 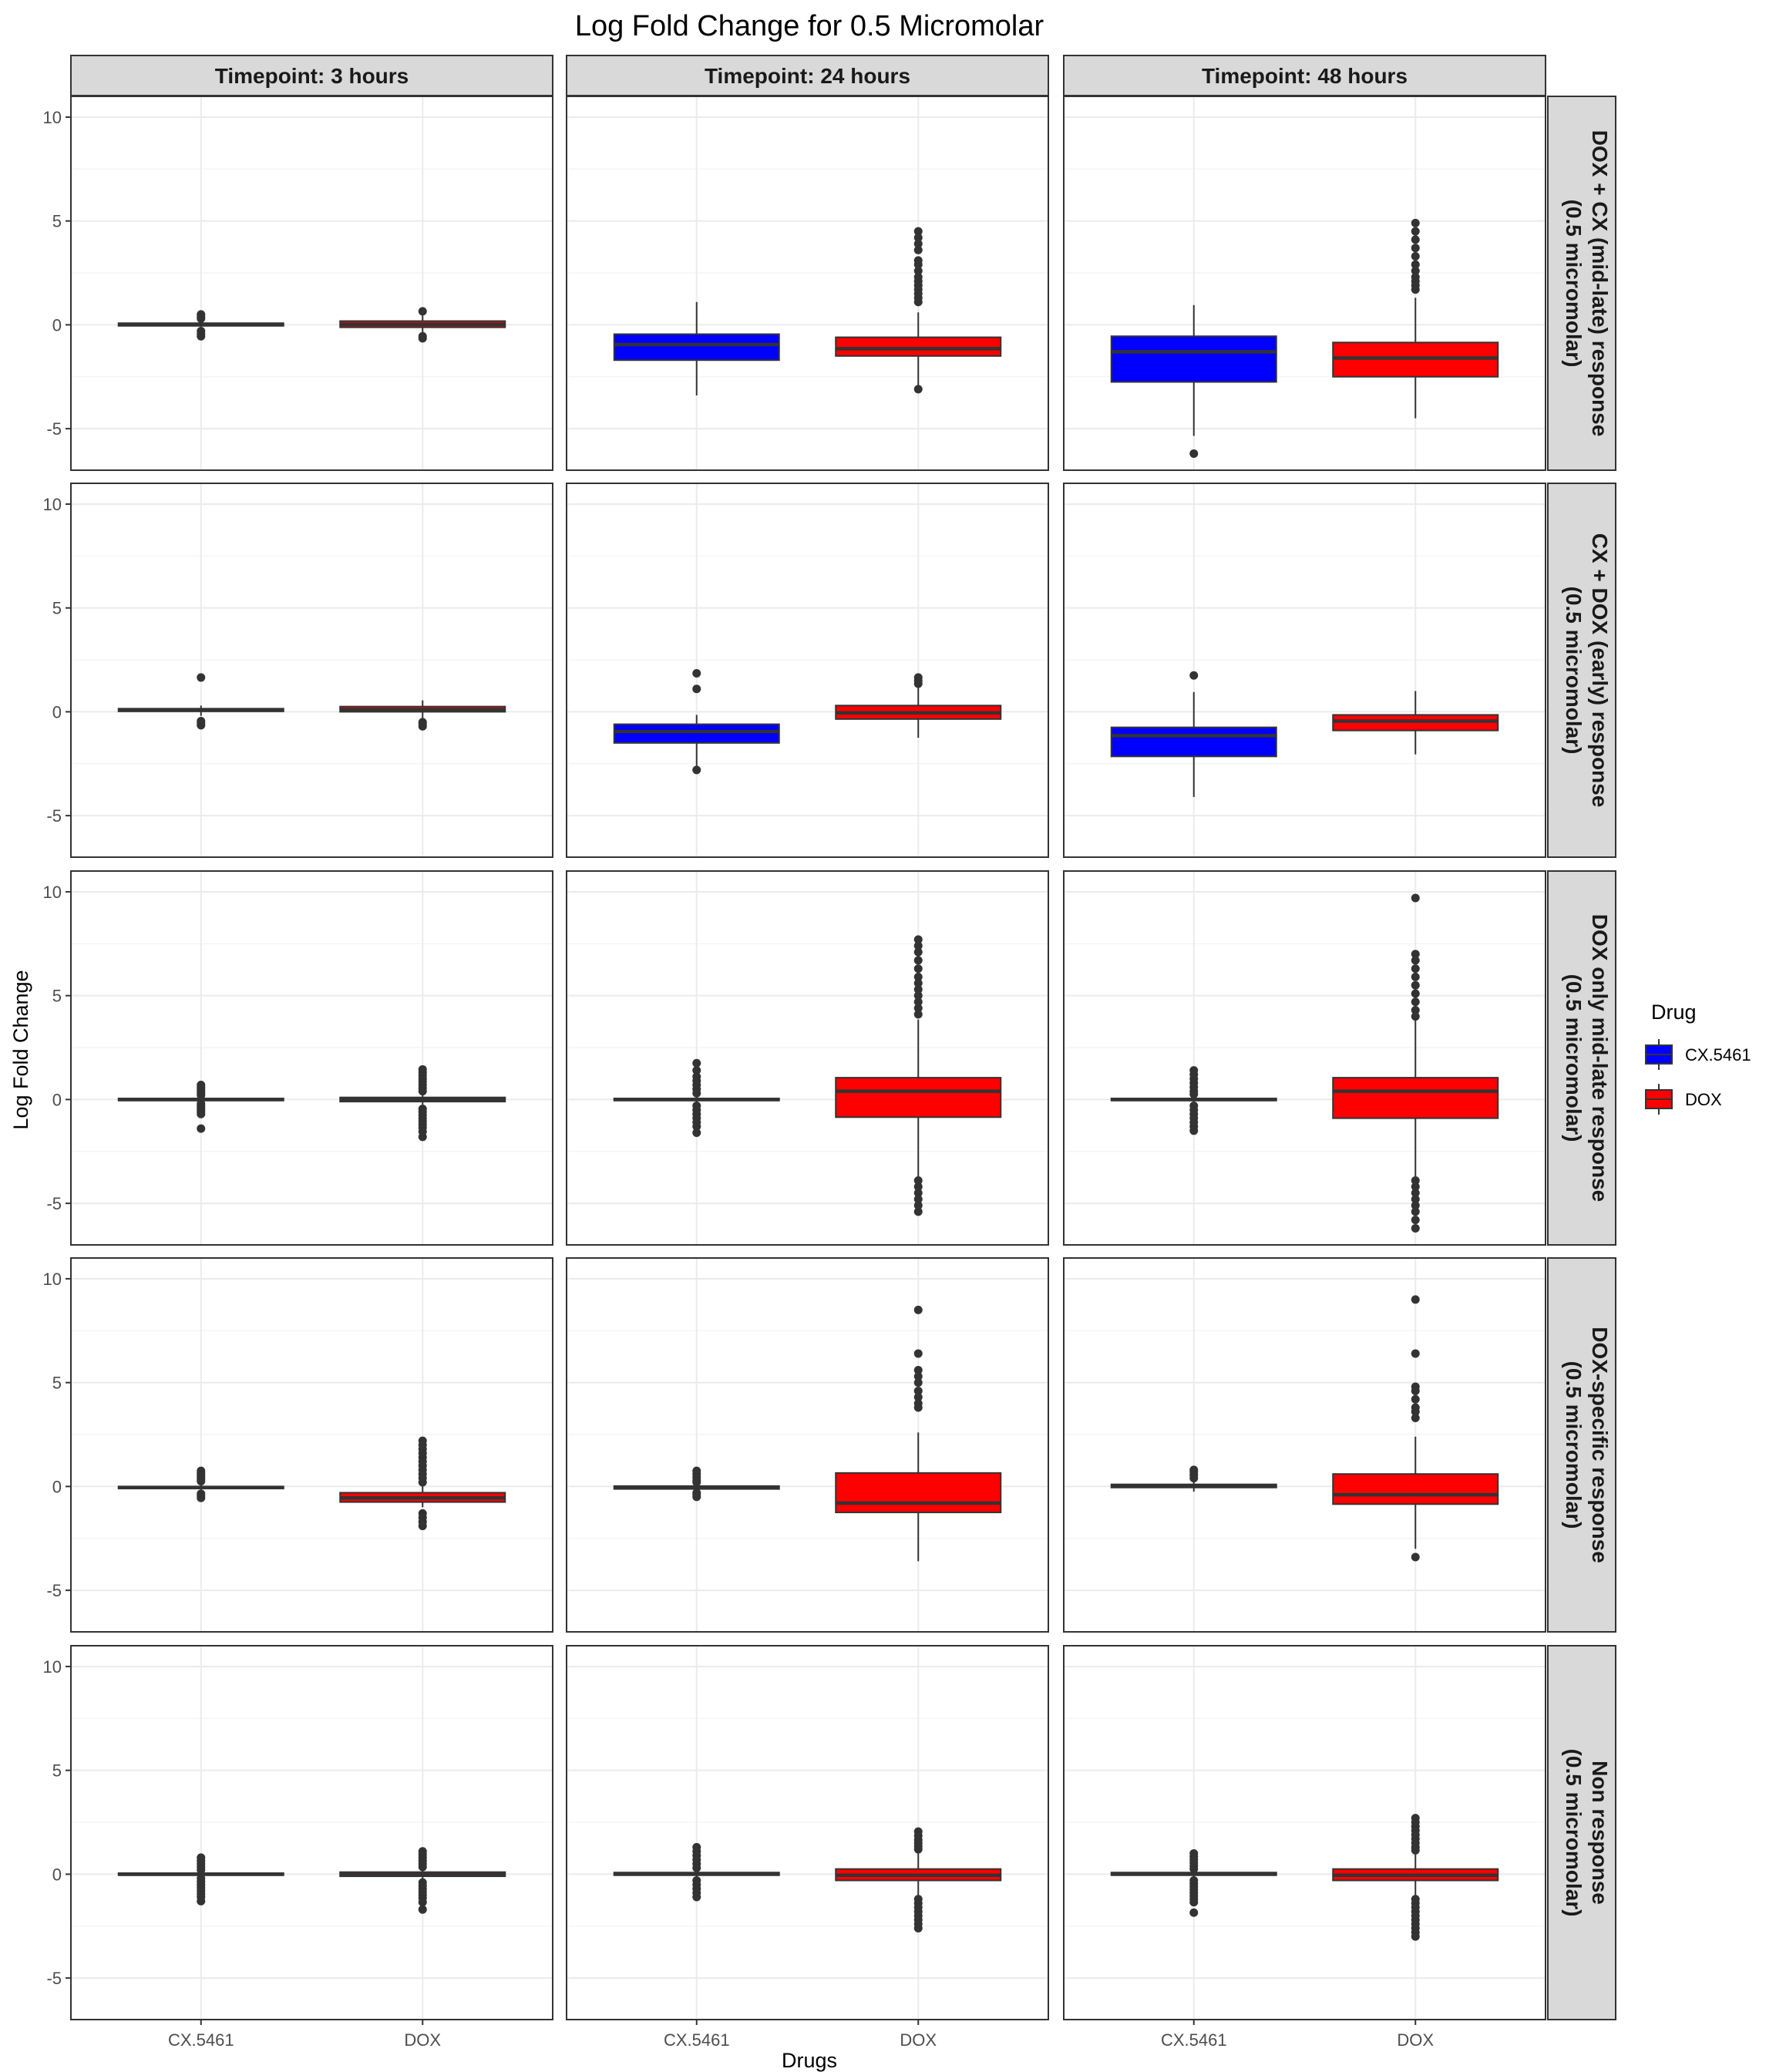 I want to click on column-strip: Timepoint: 3 hours, so click(x=312, y=76).